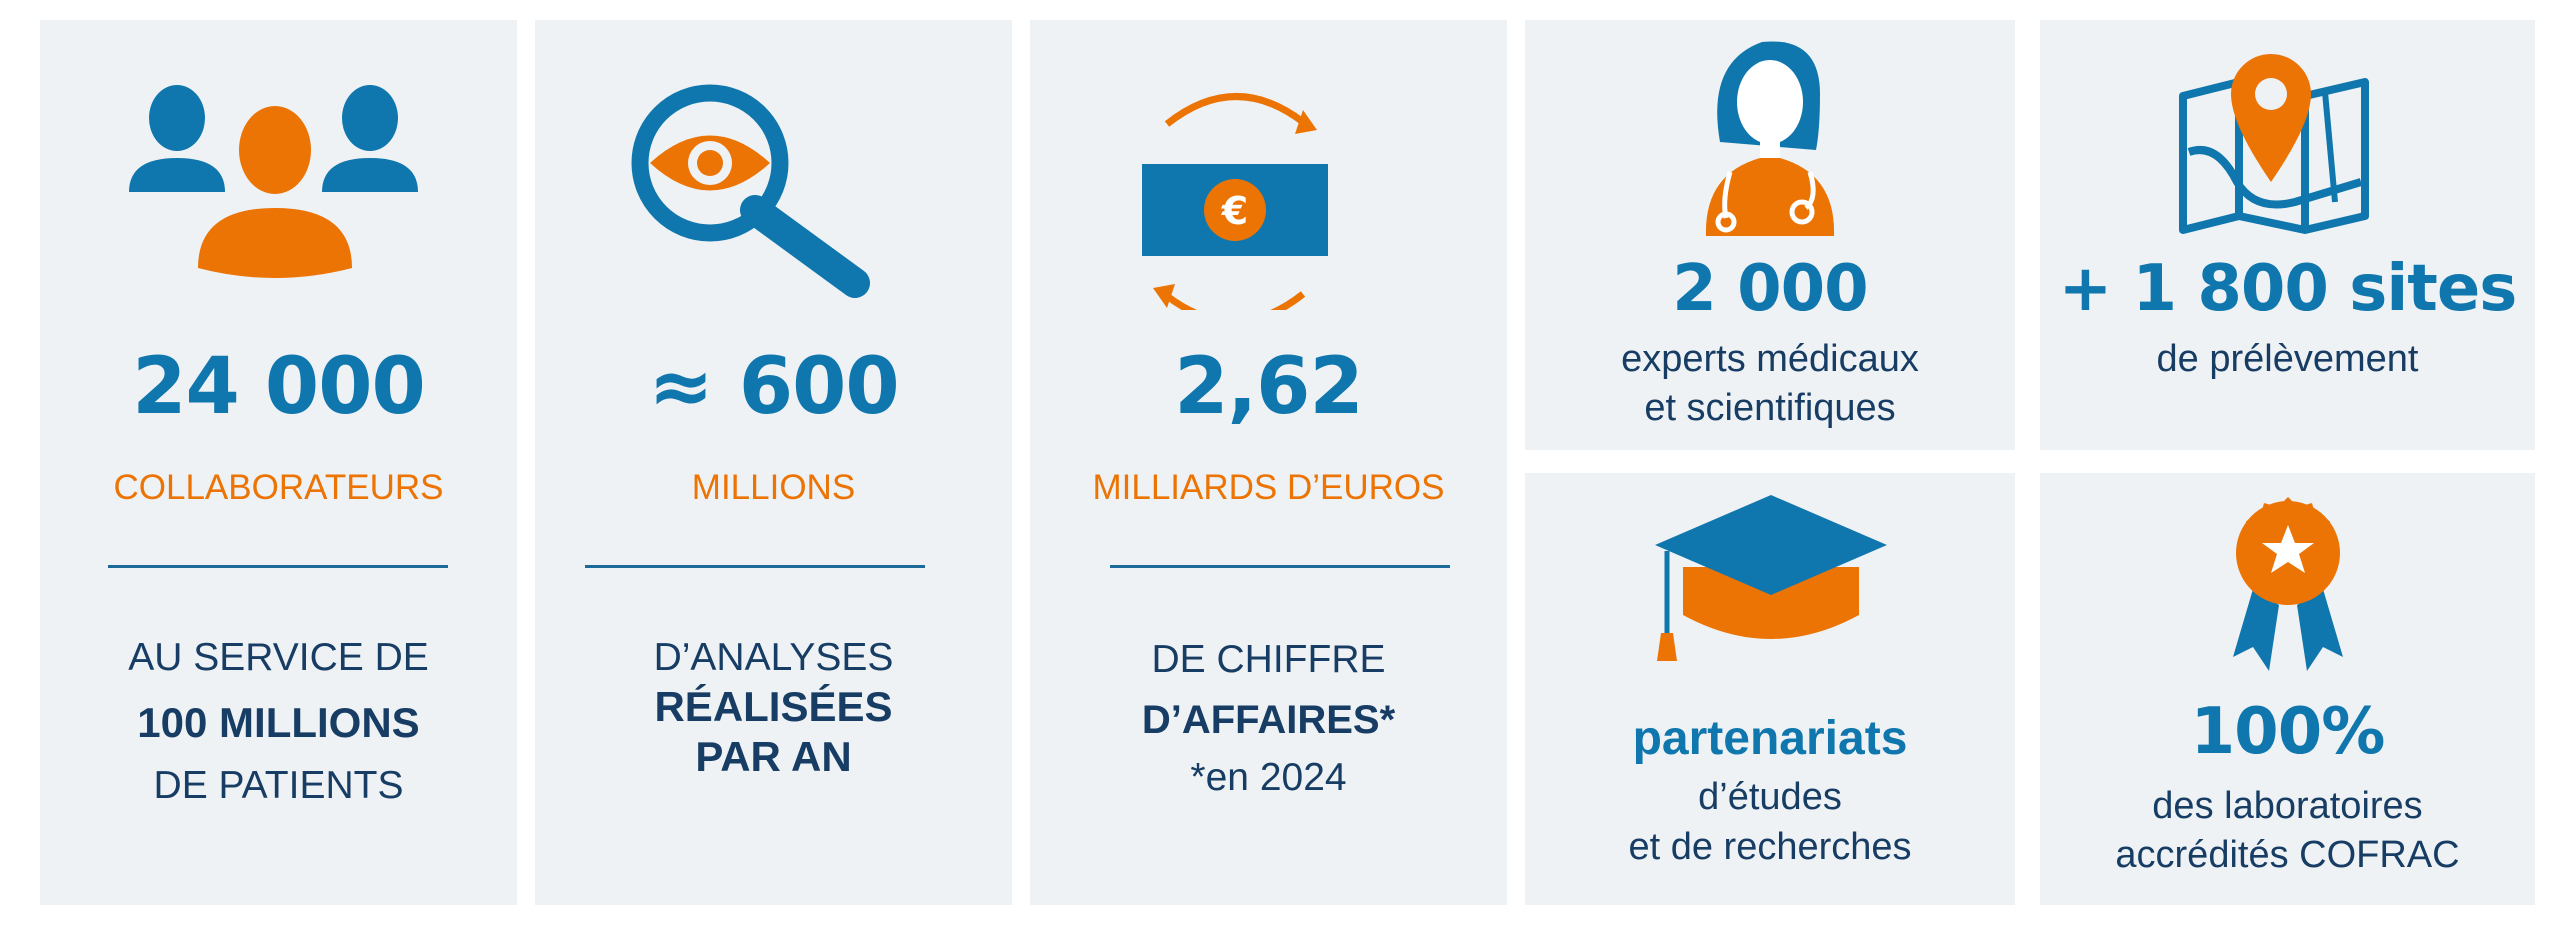 The width and height of the screenshot is (2560, 929). What do you see at coordinates (1771, 578) in the screenshot?
I see `graduation-cap-icon` at bounding box center [1771, 578].